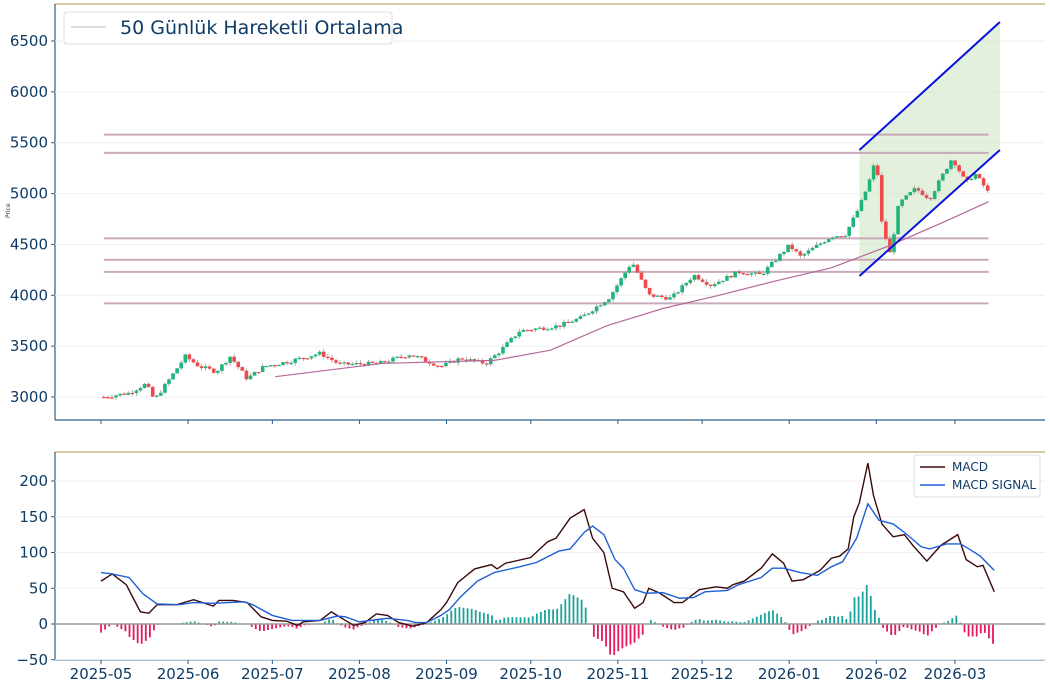 This screenshot has width=1050, height=683. What do you see at coordinates (101, 674) in the screenshot?
I see `xtick-label: 2025-05` at bounding box center [101, 674].